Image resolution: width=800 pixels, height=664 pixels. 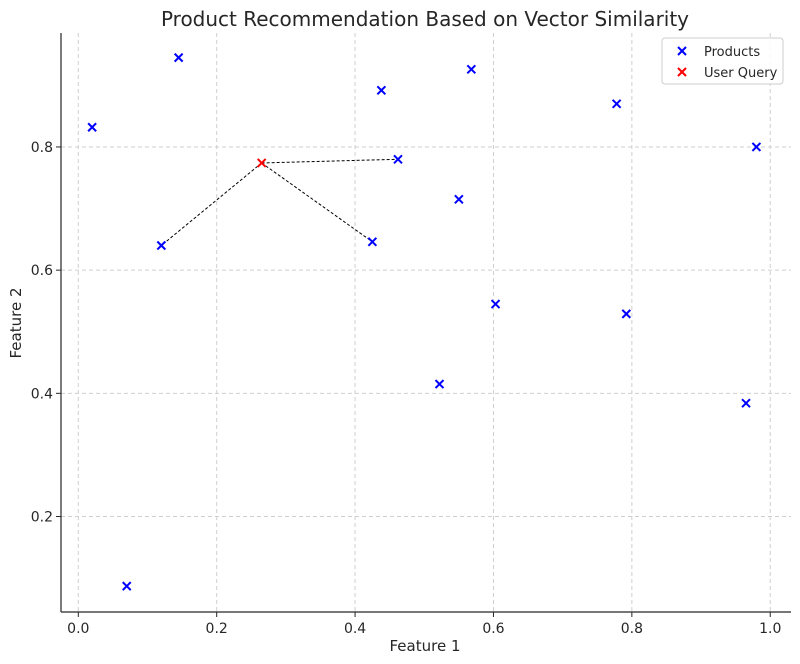 I want to click on legend: Products User Query, so click(x=722, y=61).